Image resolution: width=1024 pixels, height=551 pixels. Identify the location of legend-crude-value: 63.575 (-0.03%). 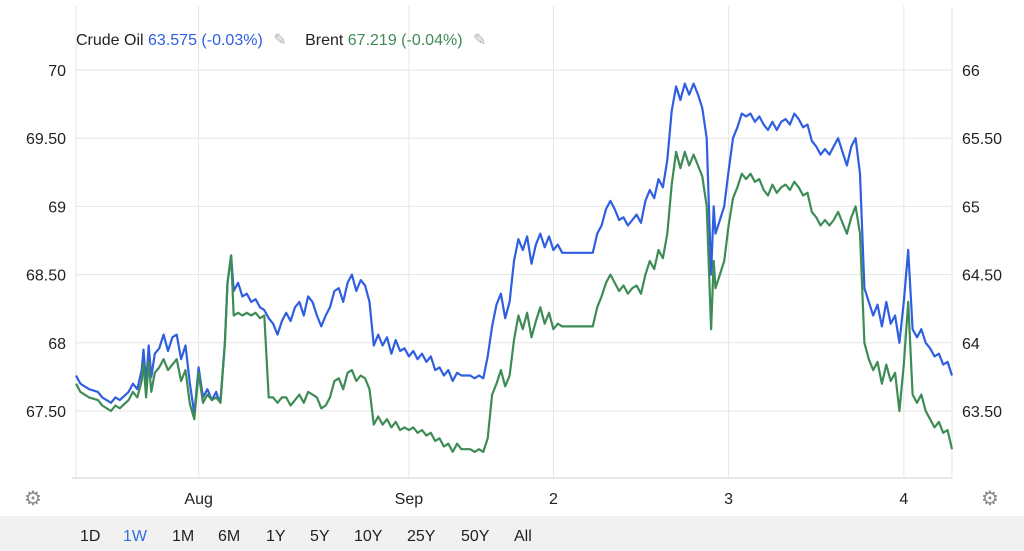
(205, 40).